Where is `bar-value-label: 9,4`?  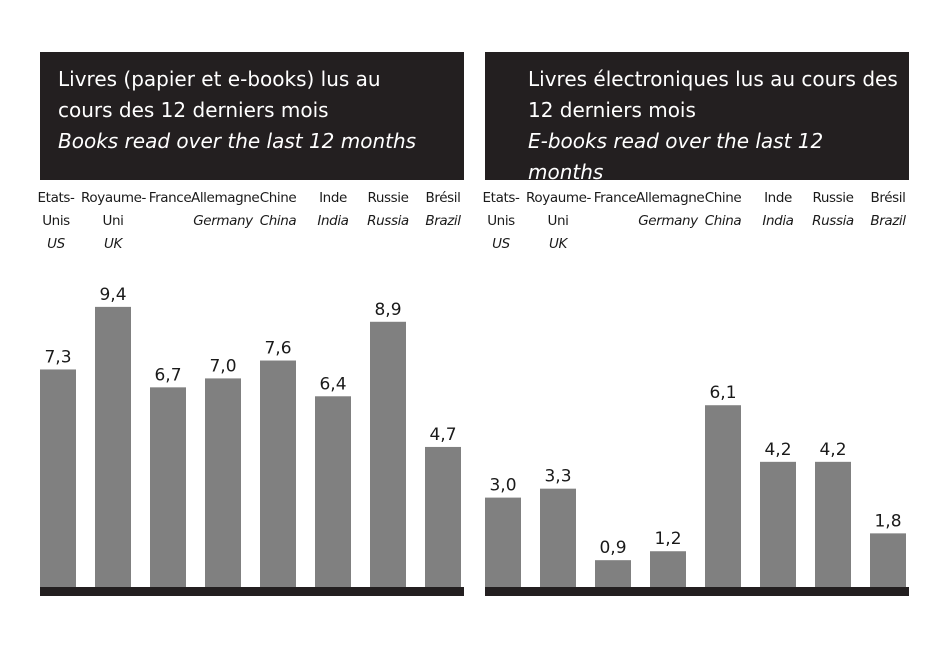 bar-value-label: 9,4 is located at coordinates (112, 295).